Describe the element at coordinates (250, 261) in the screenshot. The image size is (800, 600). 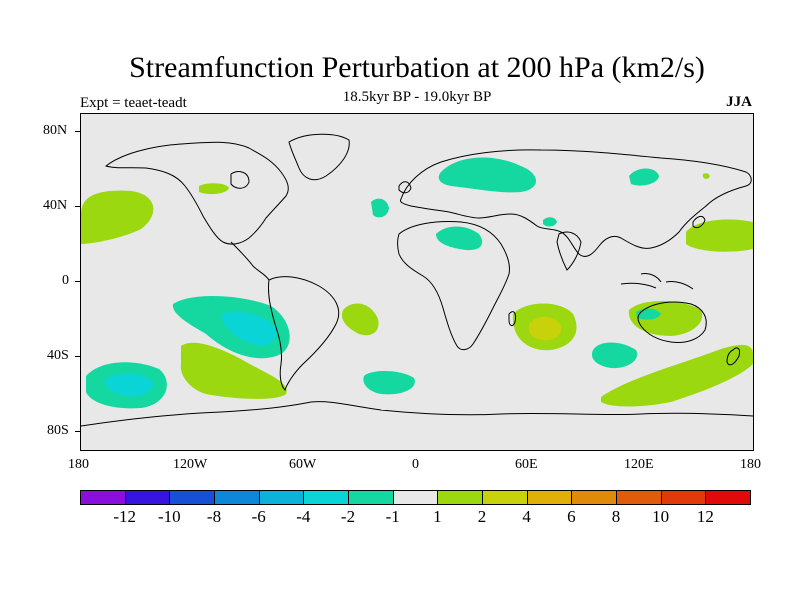
I see `coast-central-america` at that location.